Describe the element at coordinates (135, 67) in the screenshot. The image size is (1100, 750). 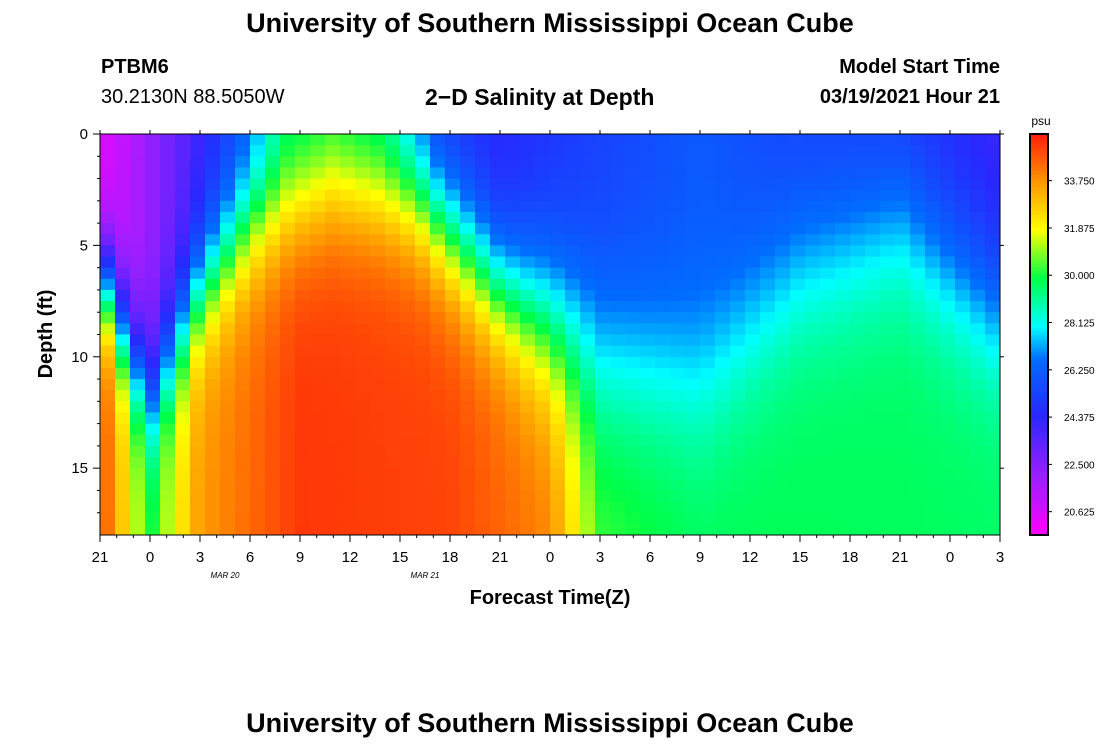
I see `station-id: PTBM6` at that location.